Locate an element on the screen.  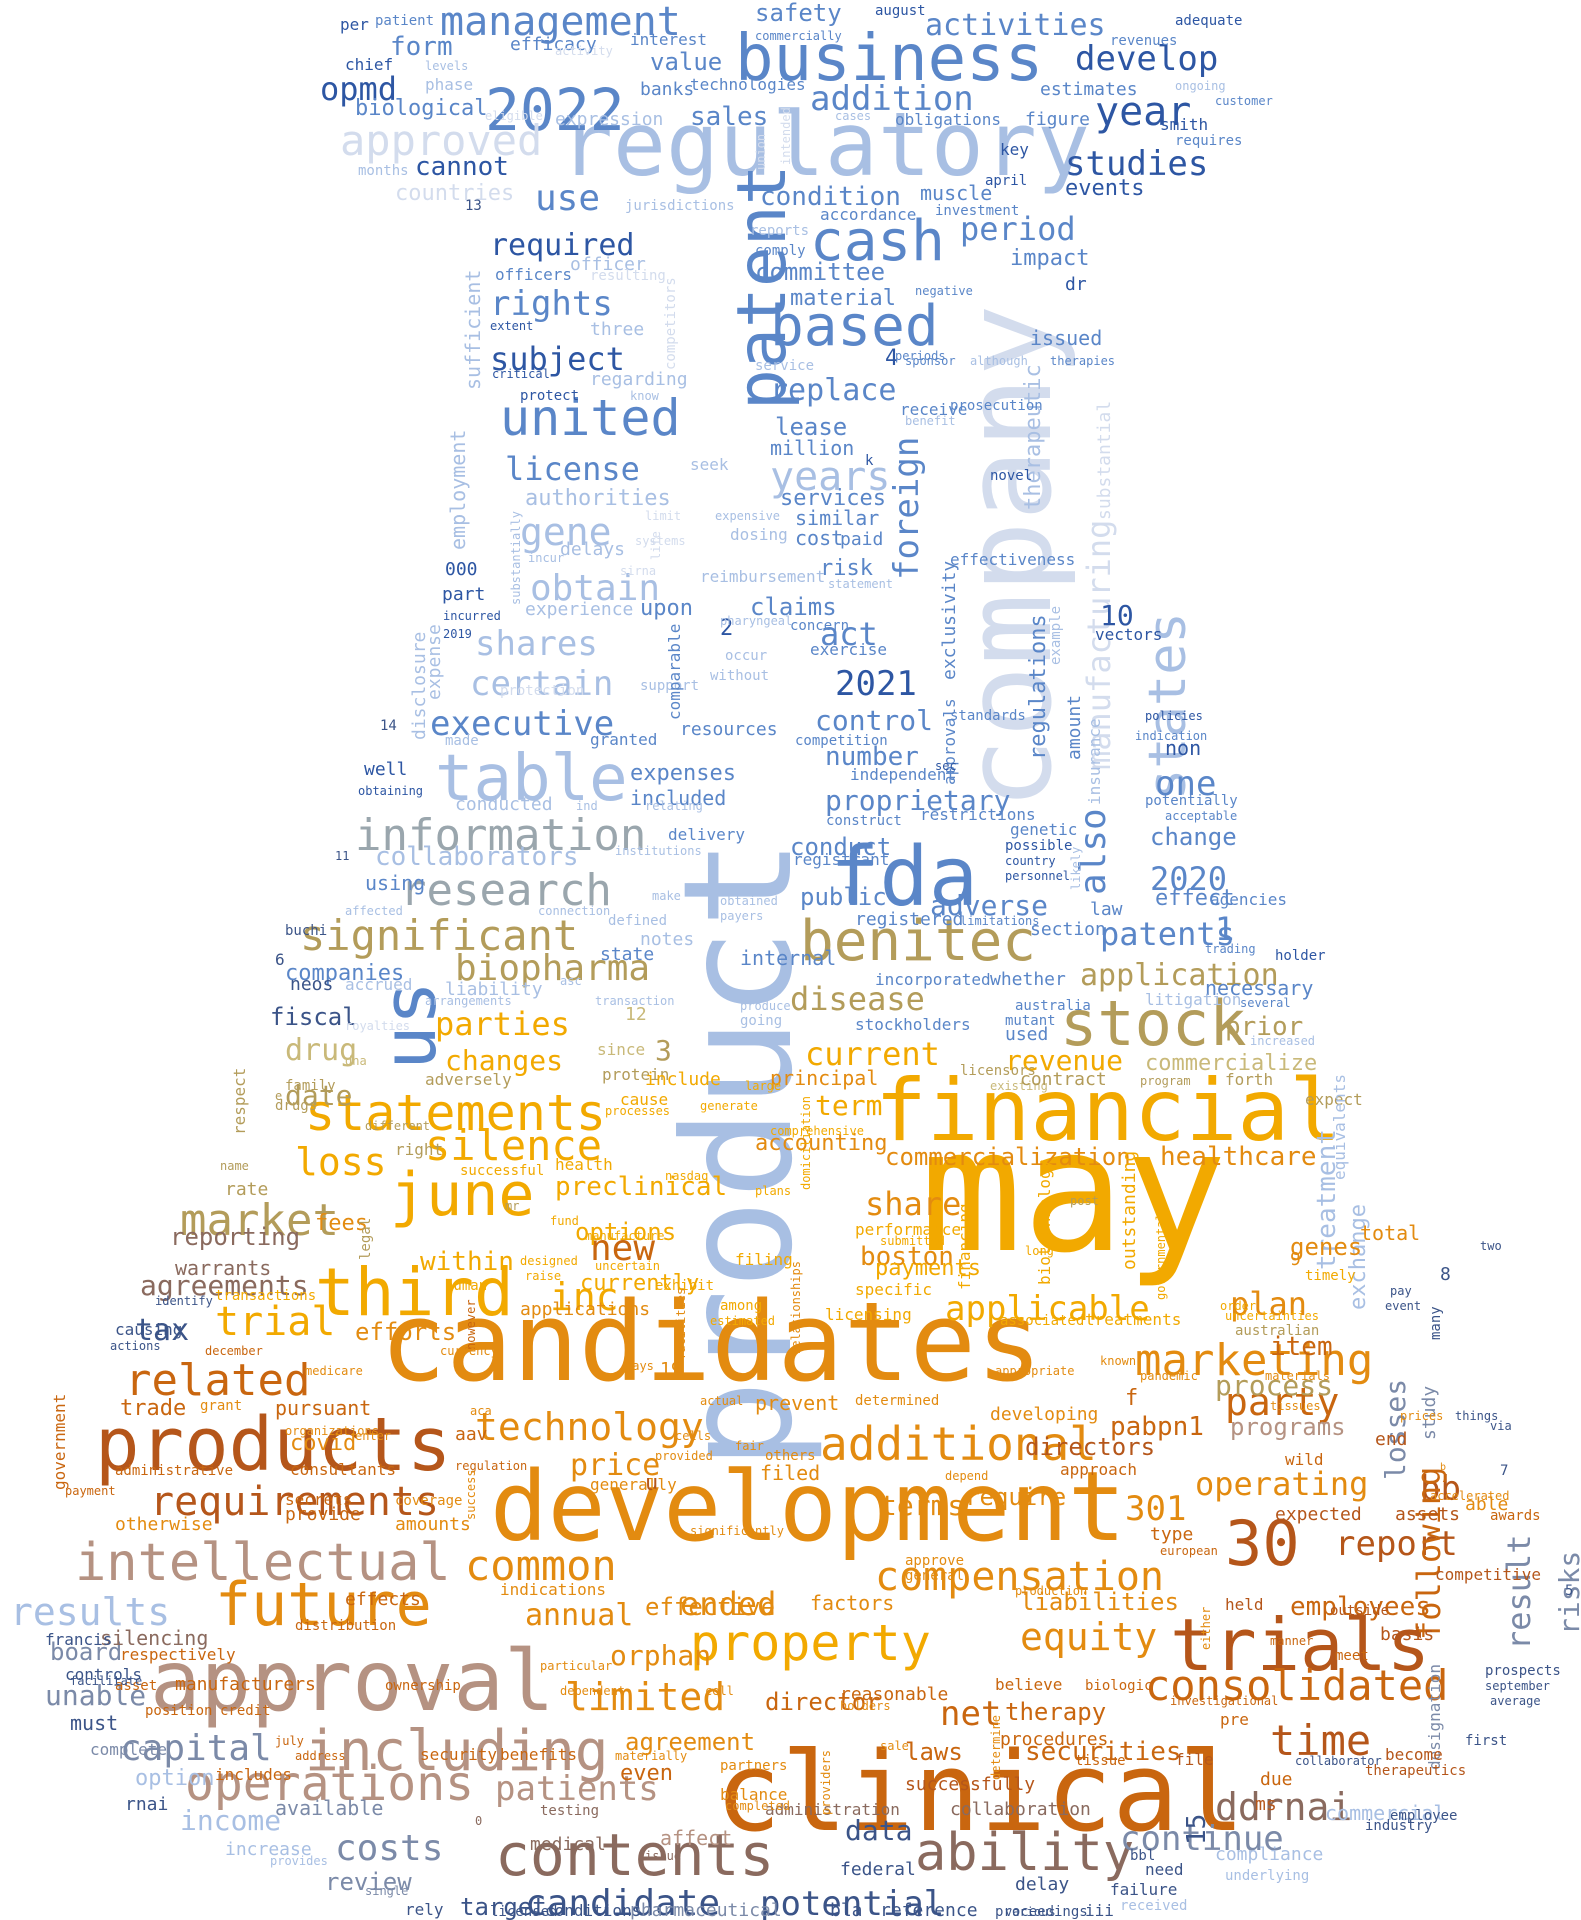
cloud-word-adequate: adequate is located at coordinates (1208, 21).